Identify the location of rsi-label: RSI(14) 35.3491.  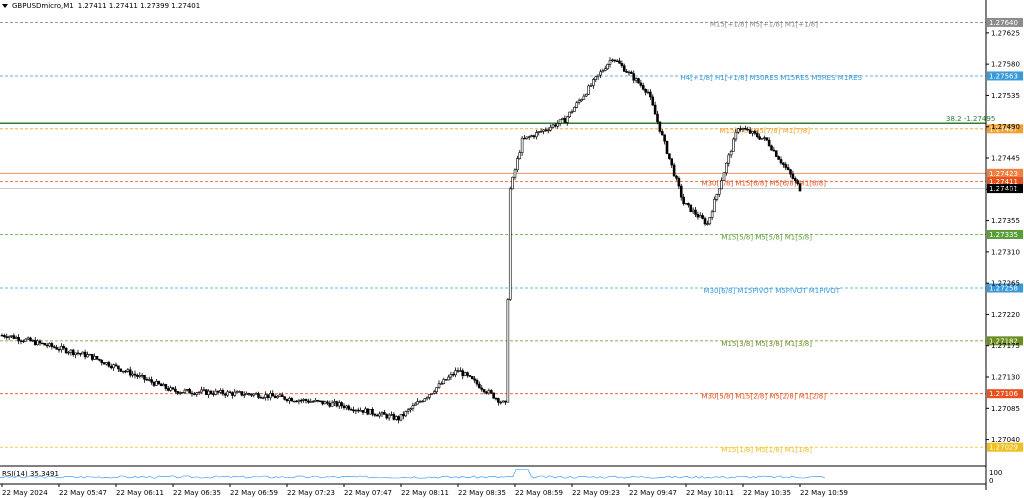
(30, 474).